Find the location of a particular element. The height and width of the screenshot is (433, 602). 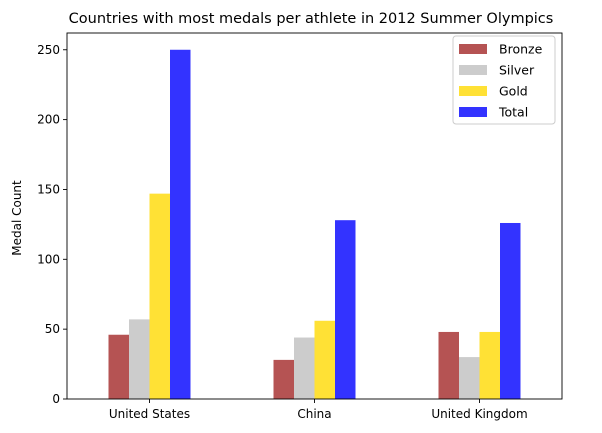

bar-silver-united-kingdom is located at coordinates (469, 378).